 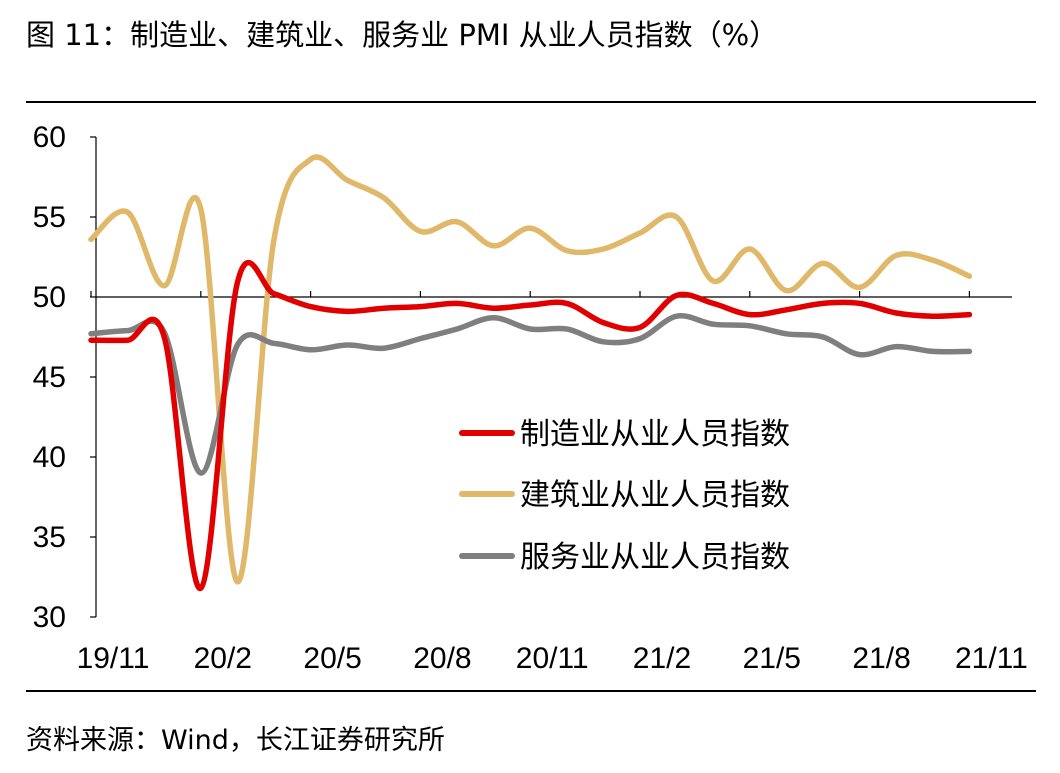 I want to click on y-tick-label: 50, so click(x=49, y=297).